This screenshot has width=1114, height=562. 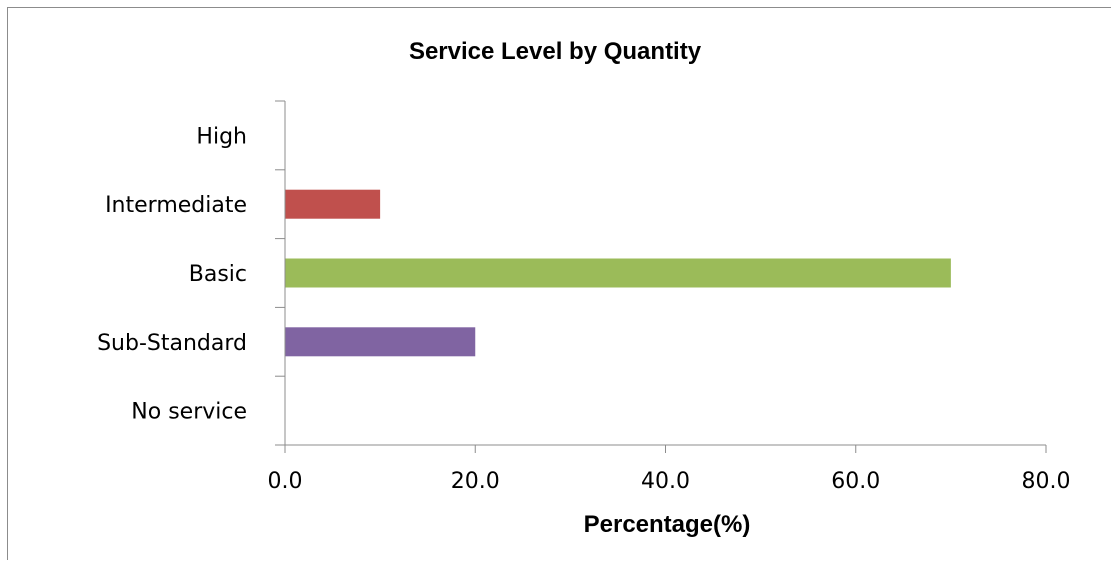 What do you see at coordinates (333, 204) in the screenshot?
I see `bar-intermediate` at bounding box center [333, 204].